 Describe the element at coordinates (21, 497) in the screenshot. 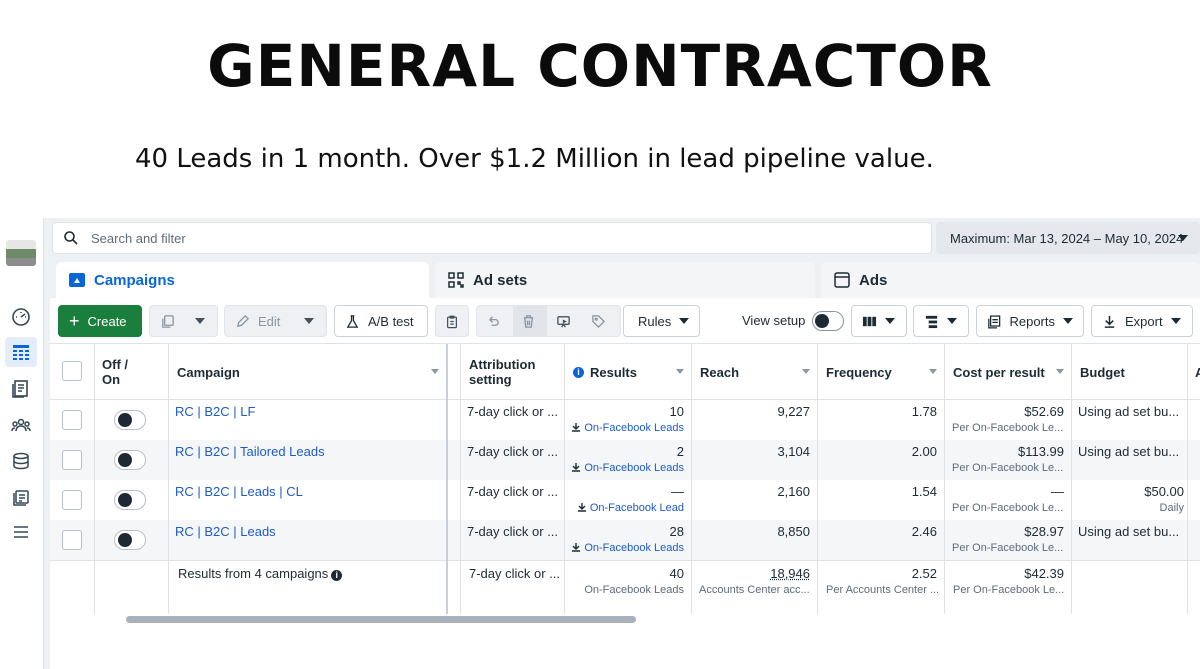

I see `catalog-icon` at that location.